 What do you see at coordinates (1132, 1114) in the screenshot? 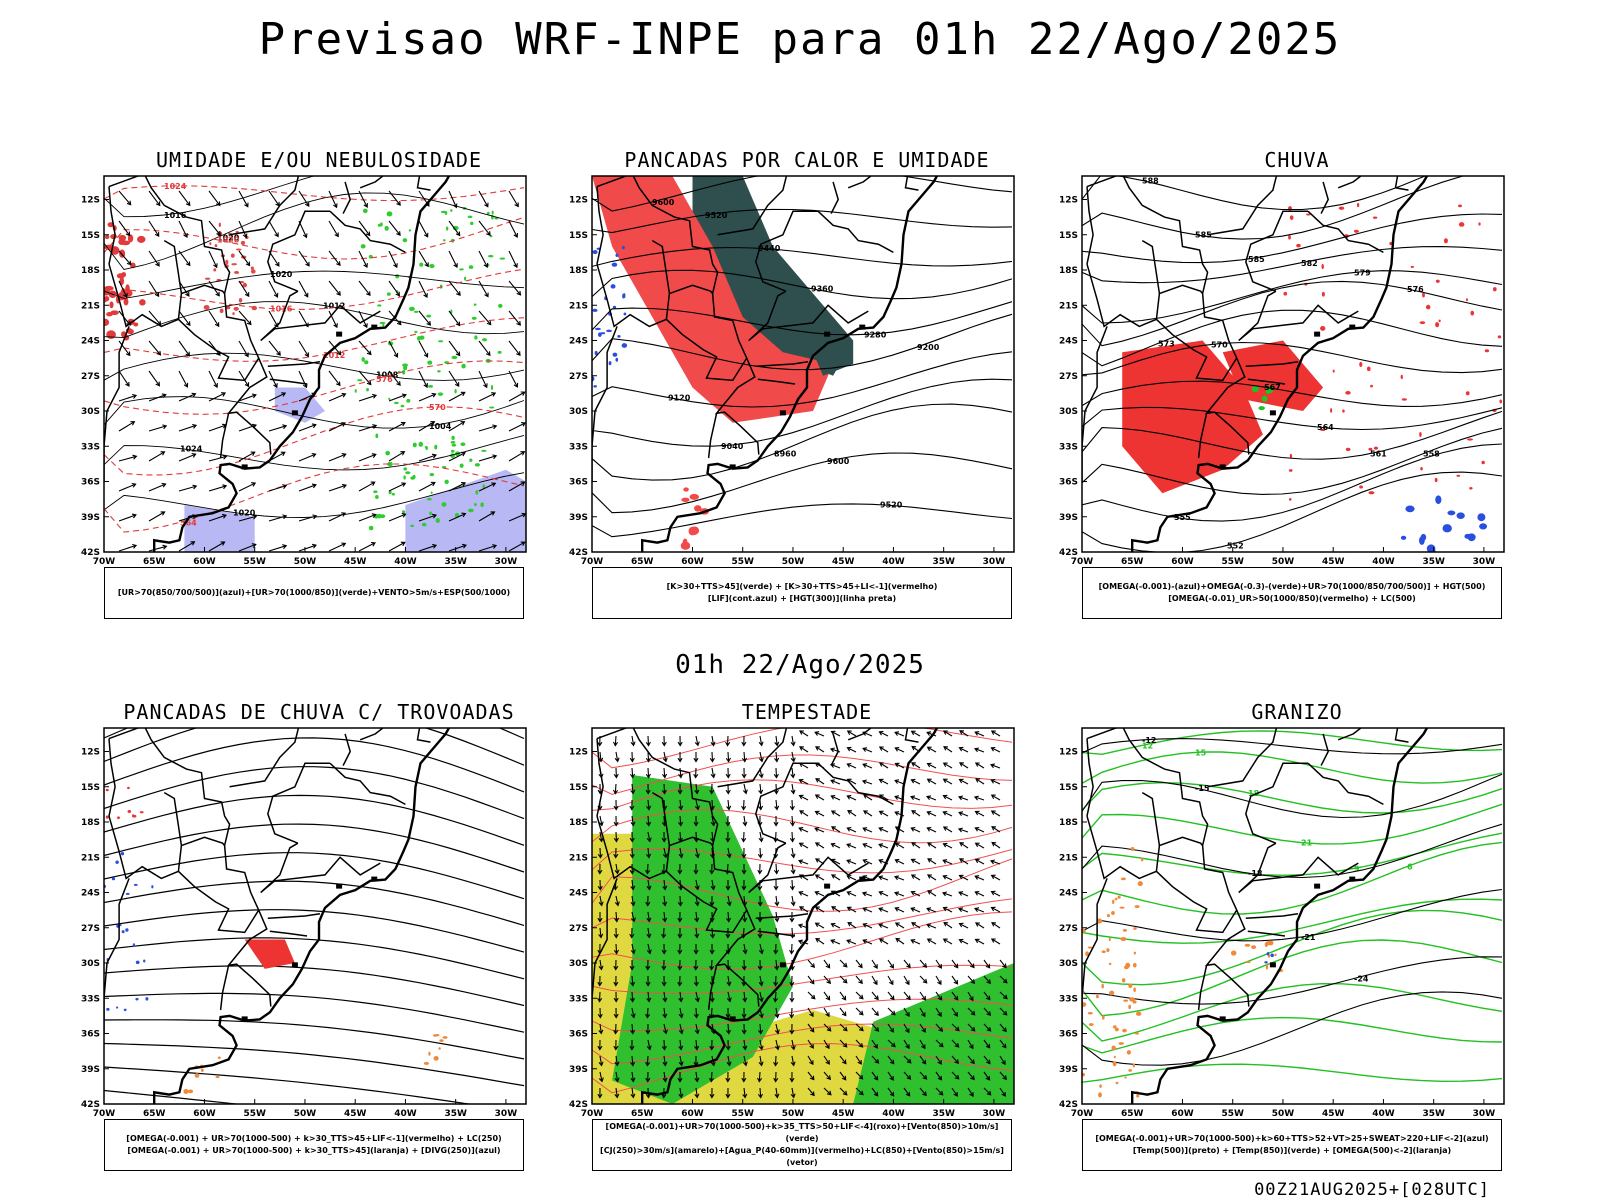
I see `x-tick-label: 65W` at bounding box center [1132, 1114].